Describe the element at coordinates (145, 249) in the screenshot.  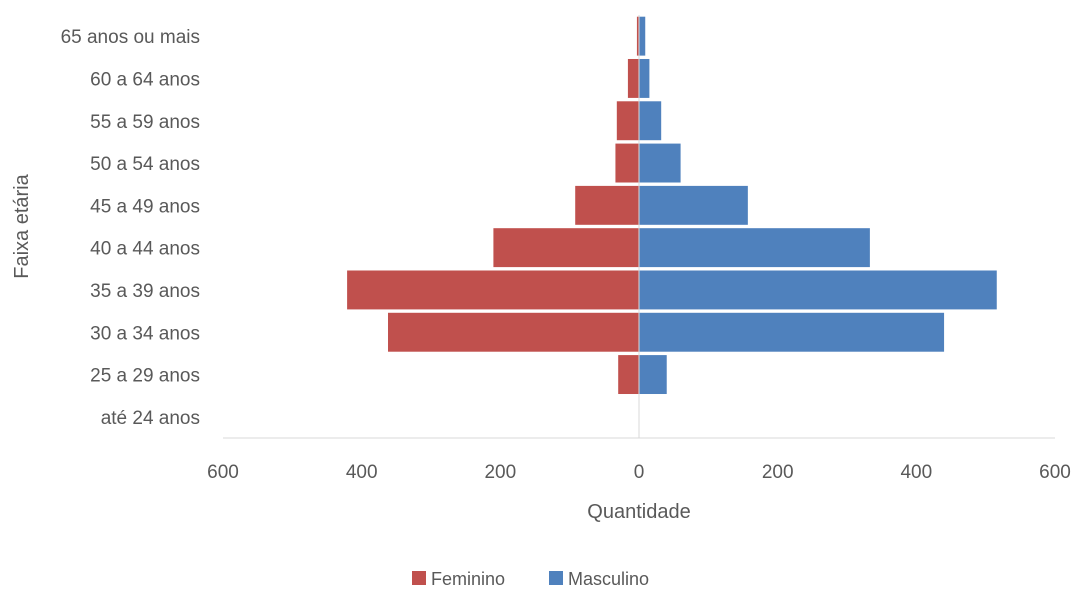
I see `y-tick-label: 40 a 44 anos` at that location.